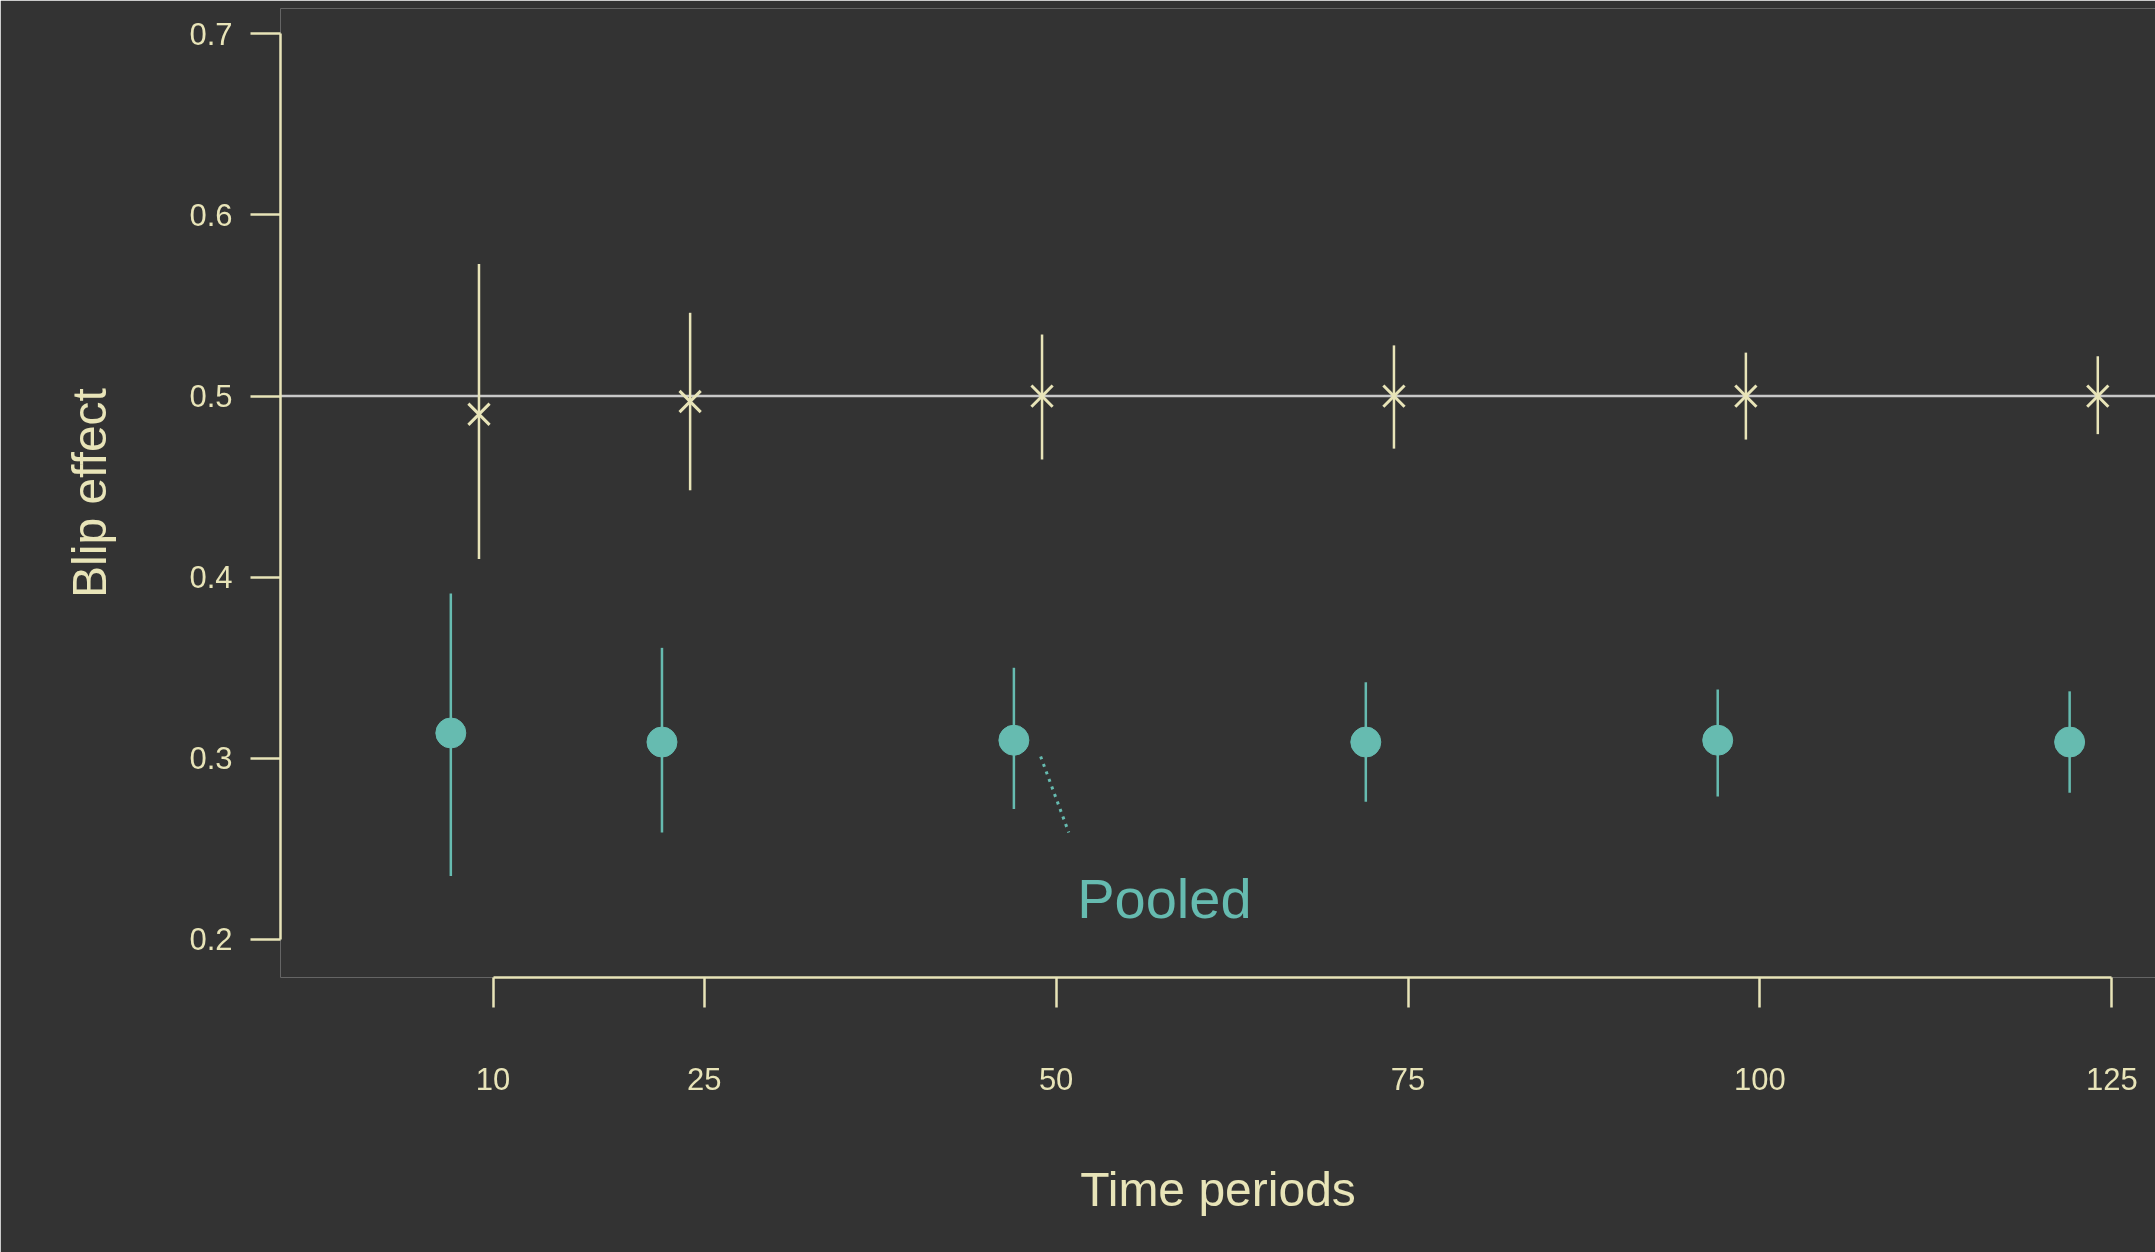 This screenshot has width=2155, height=1252. Describe the element at coordinates (211, 940) in the screenshot. I see `y-tick-label: 0.2` at that location.